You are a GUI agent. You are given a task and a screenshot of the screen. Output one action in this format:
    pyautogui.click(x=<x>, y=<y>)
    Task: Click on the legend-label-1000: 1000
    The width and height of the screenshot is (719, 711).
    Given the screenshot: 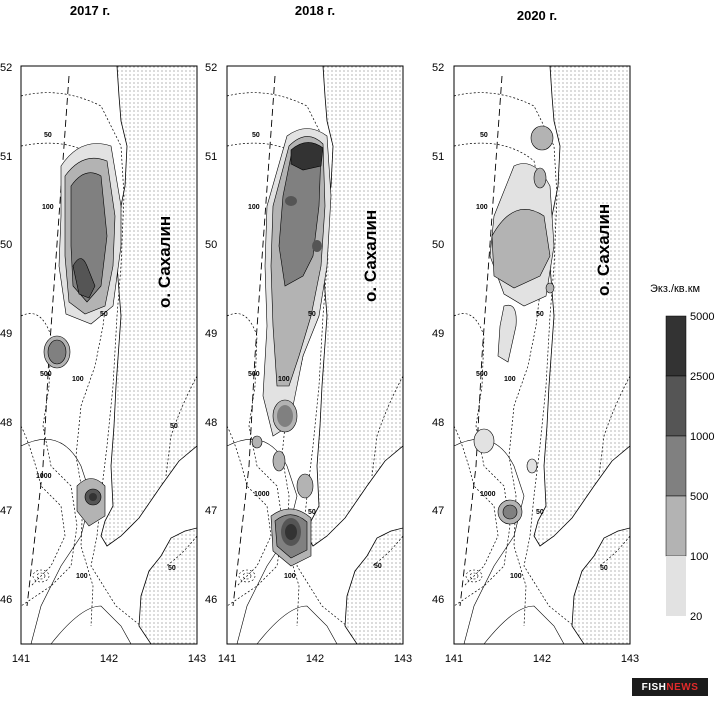 What is the action you would take?
    pyautogui.click(x=702, y=437)
    